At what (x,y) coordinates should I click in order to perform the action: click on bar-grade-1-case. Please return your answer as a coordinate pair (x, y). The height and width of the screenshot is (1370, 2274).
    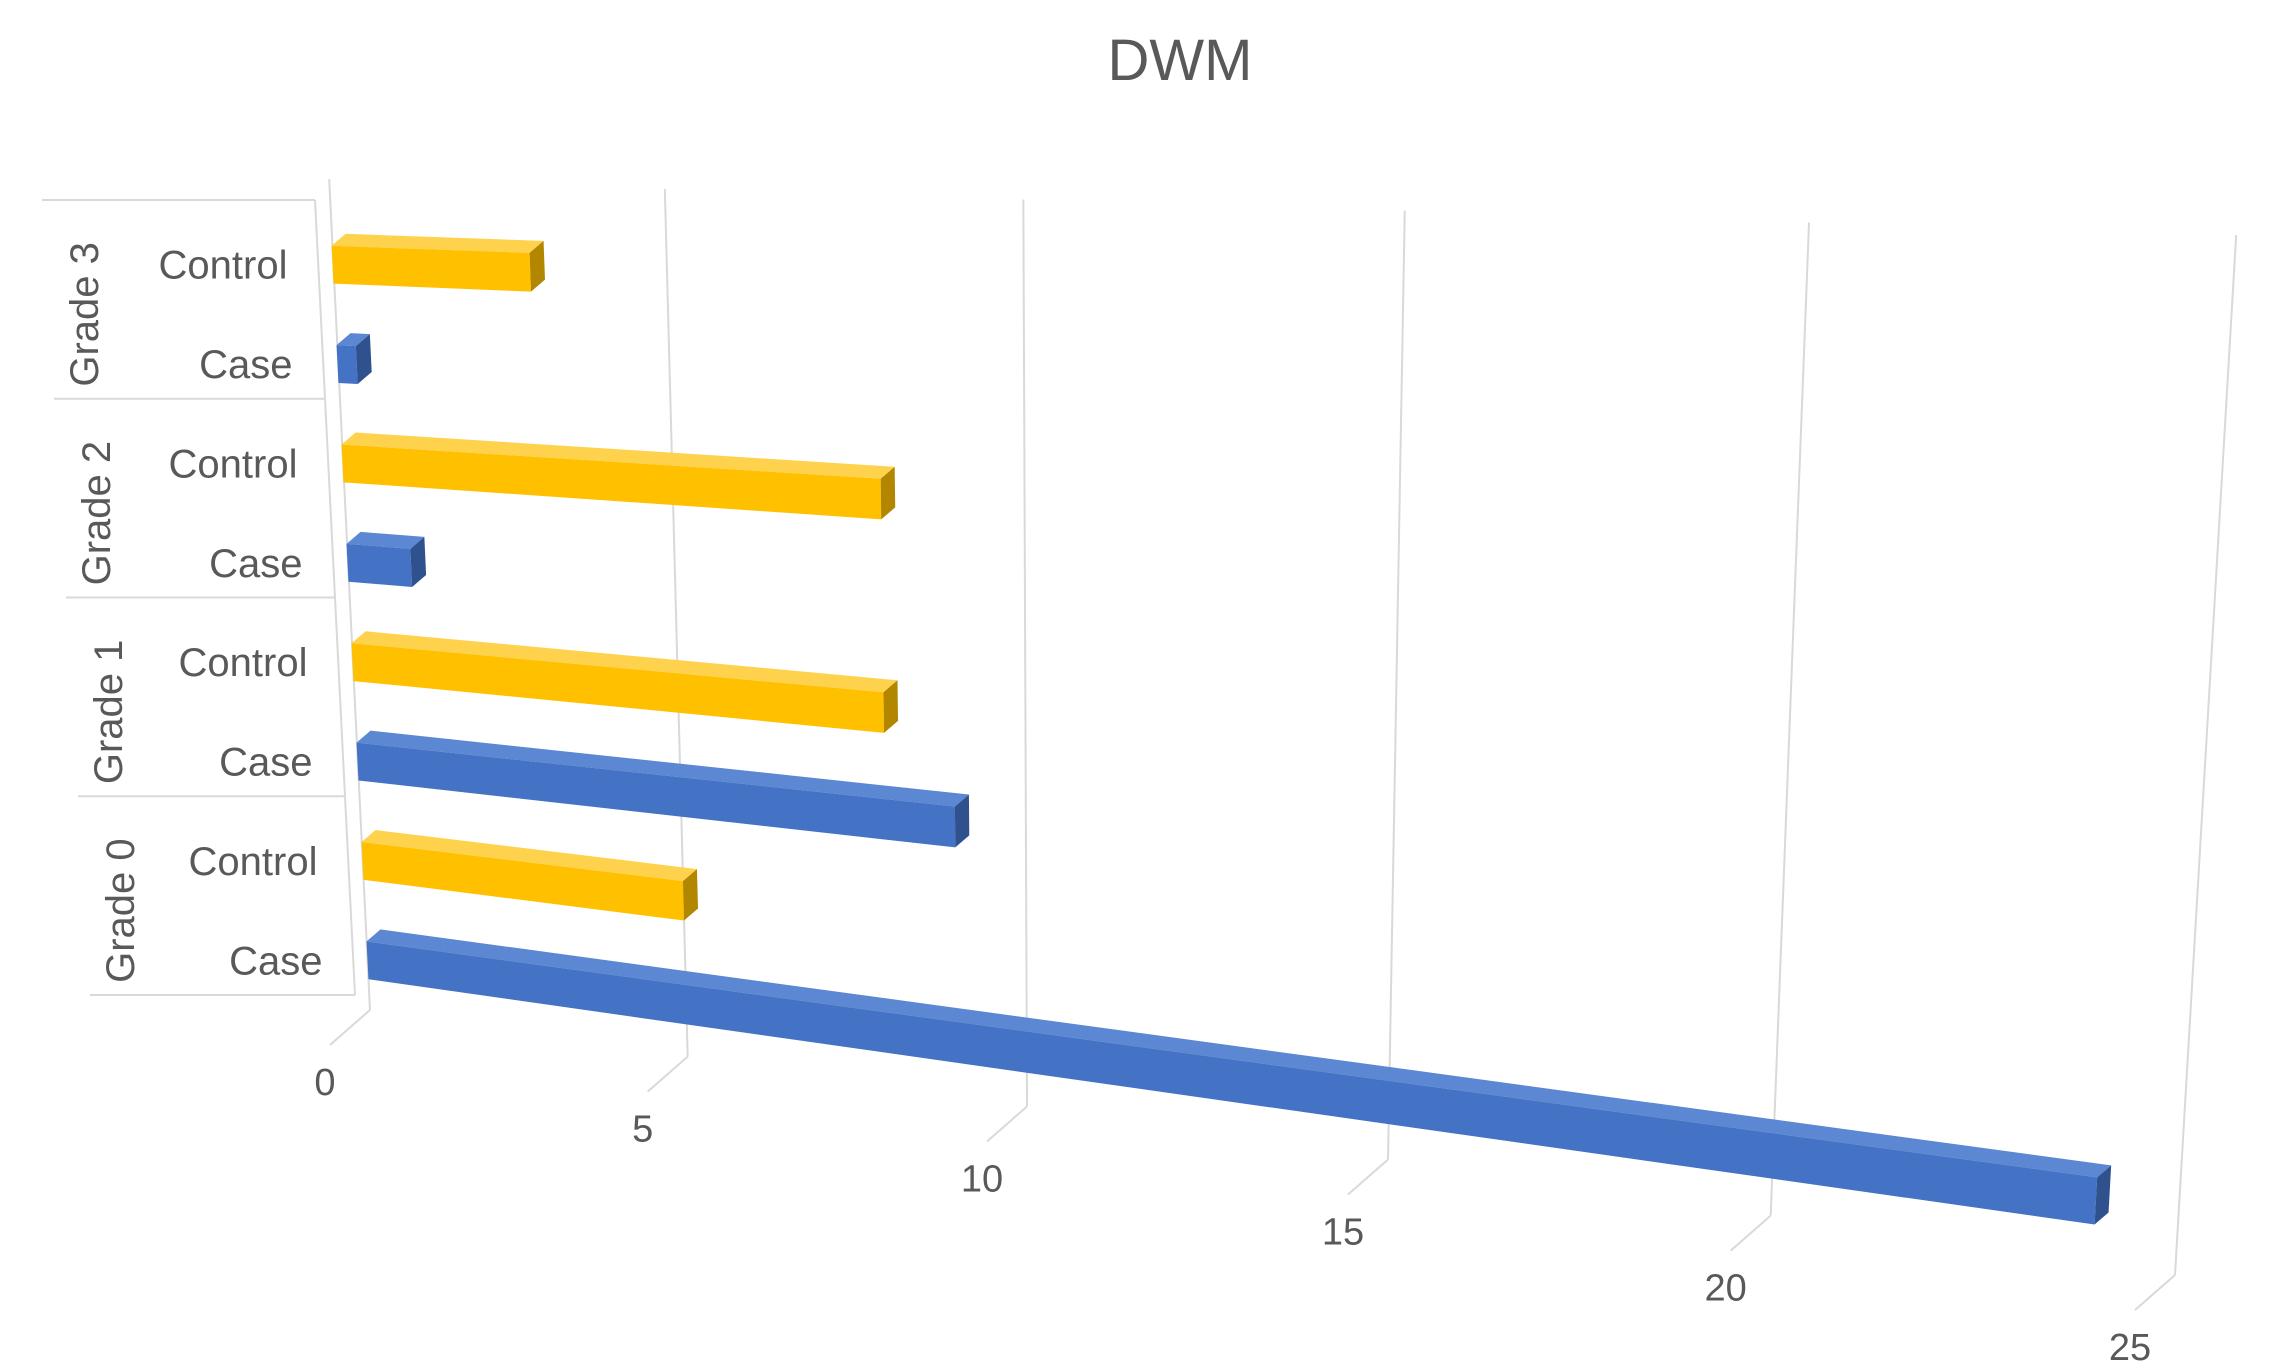
    Looking at the image, I should click on (663, 789).